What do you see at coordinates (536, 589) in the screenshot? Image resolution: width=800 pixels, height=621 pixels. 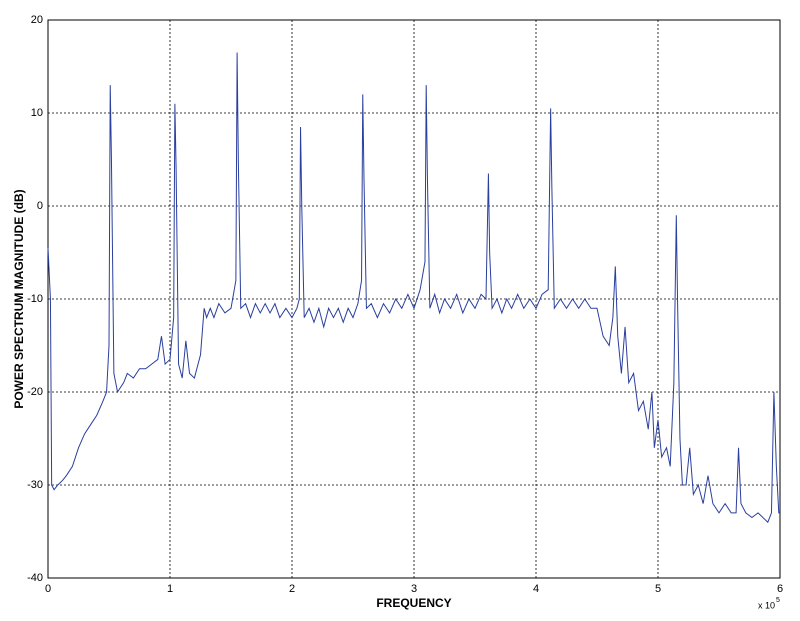 I see `x-tick-label: 4` at bounding box center [536, 589].